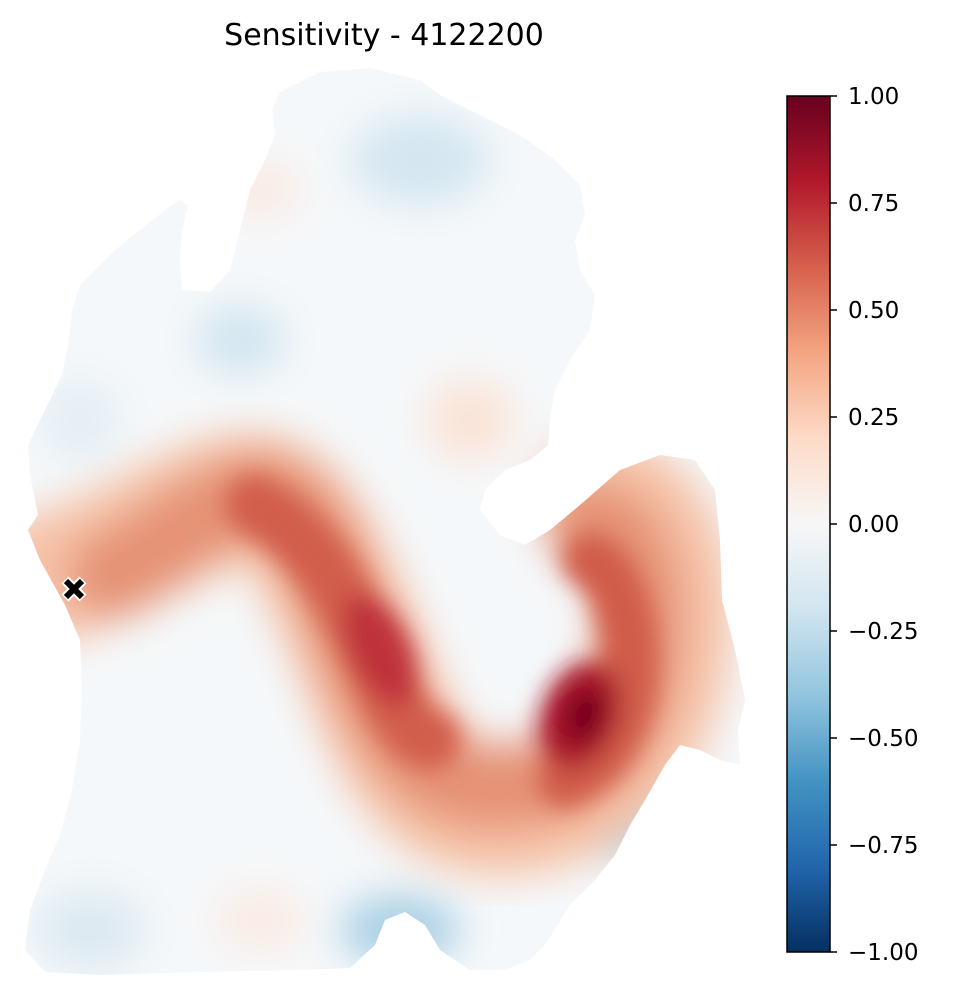  I want to click on colorbar-tick-label: −1.00, so click(883, 953).